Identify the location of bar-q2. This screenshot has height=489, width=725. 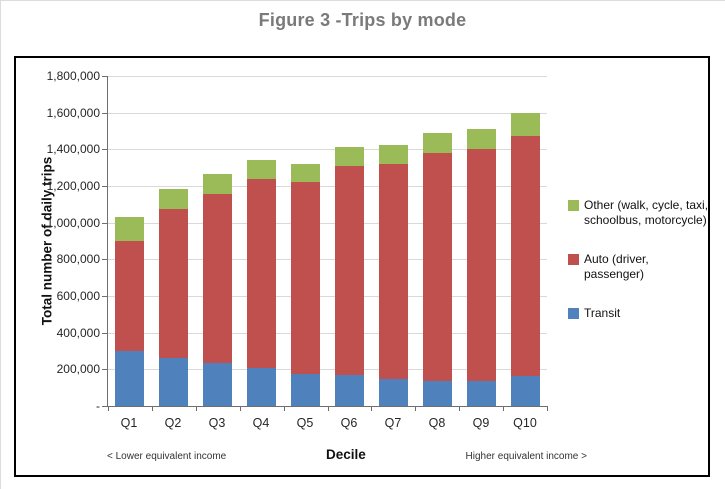
(174, 241).